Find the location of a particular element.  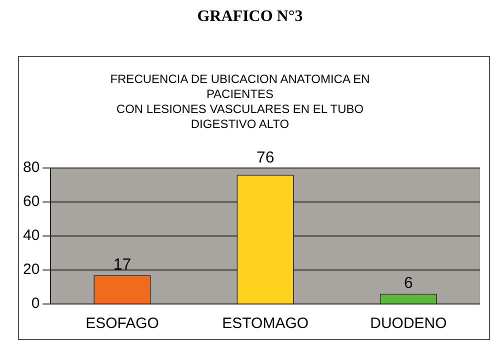

data-label: 6 is located at coordinates (408, 283).